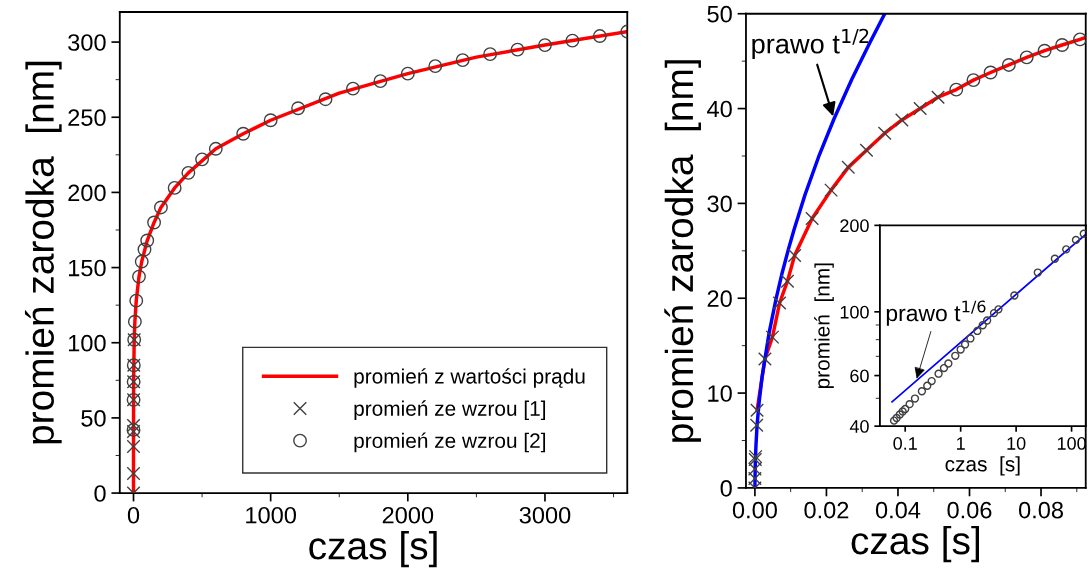 The height and width of the screenshot is (572, 1089). I want to click on x-tick-label: 0.1, so click(905, 443).